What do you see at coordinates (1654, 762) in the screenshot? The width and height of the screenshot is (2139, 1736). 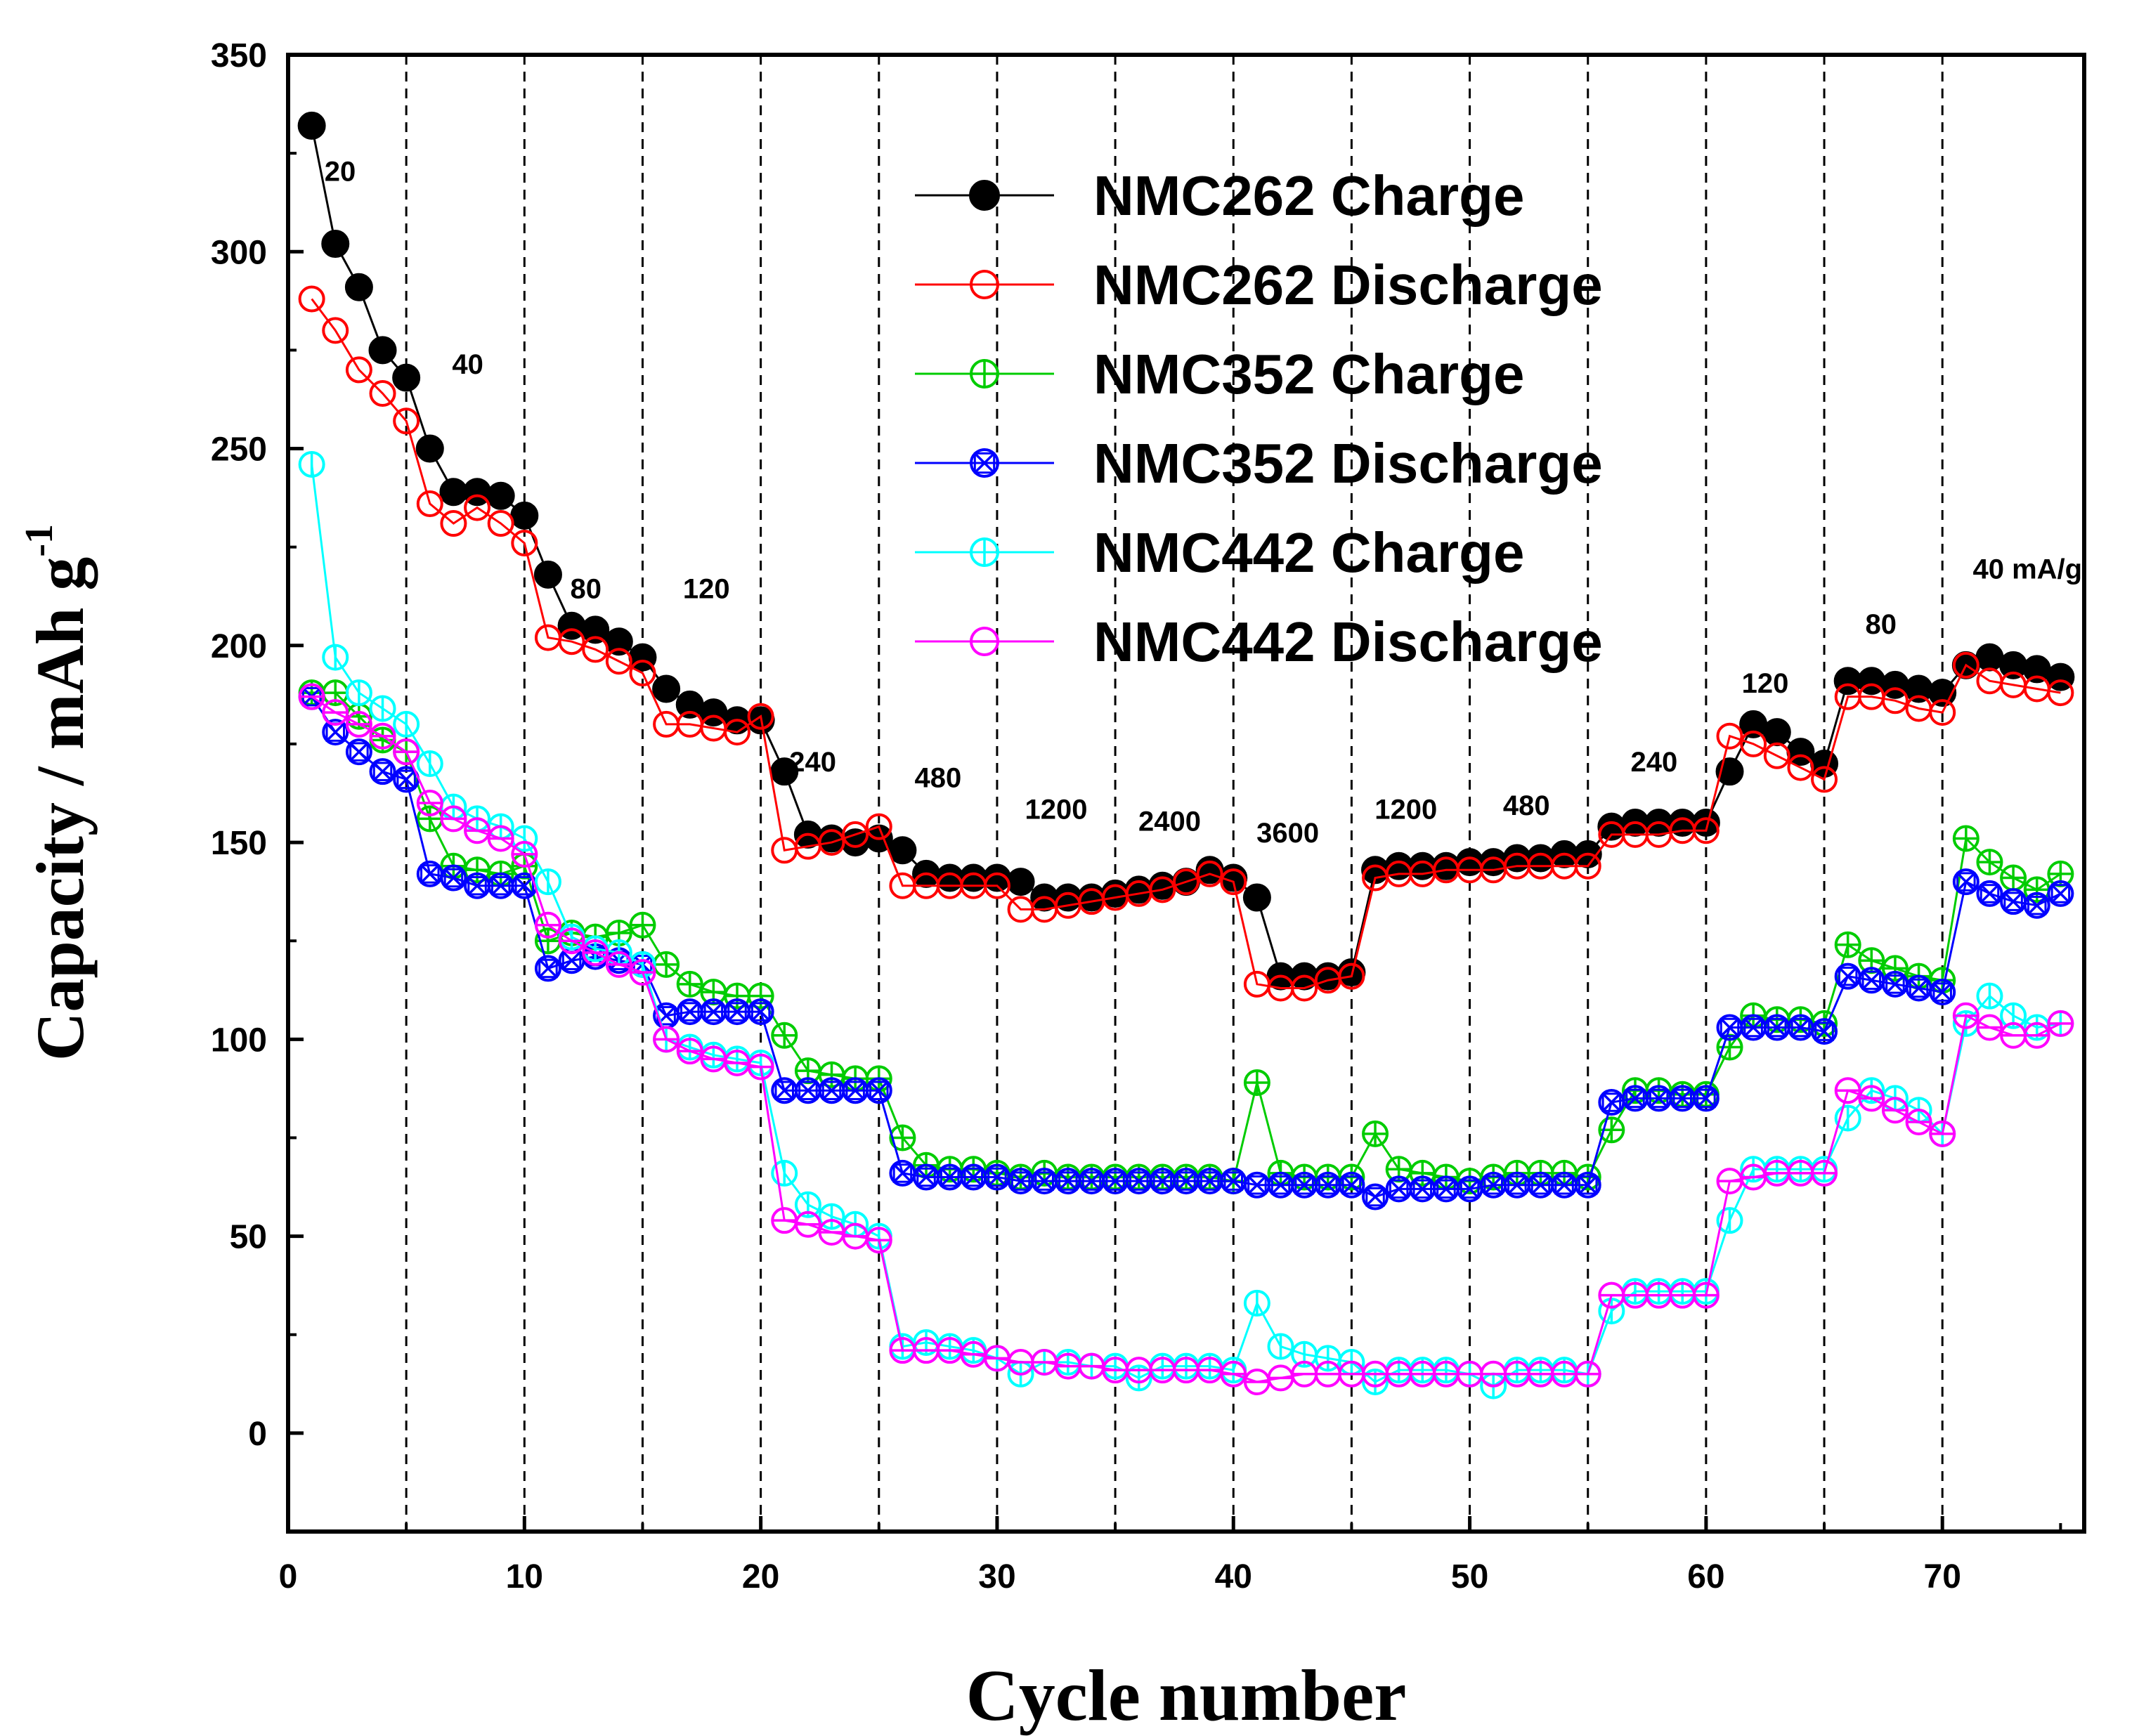 I see `rate-label: 240` at bounding box center [1654, 762].